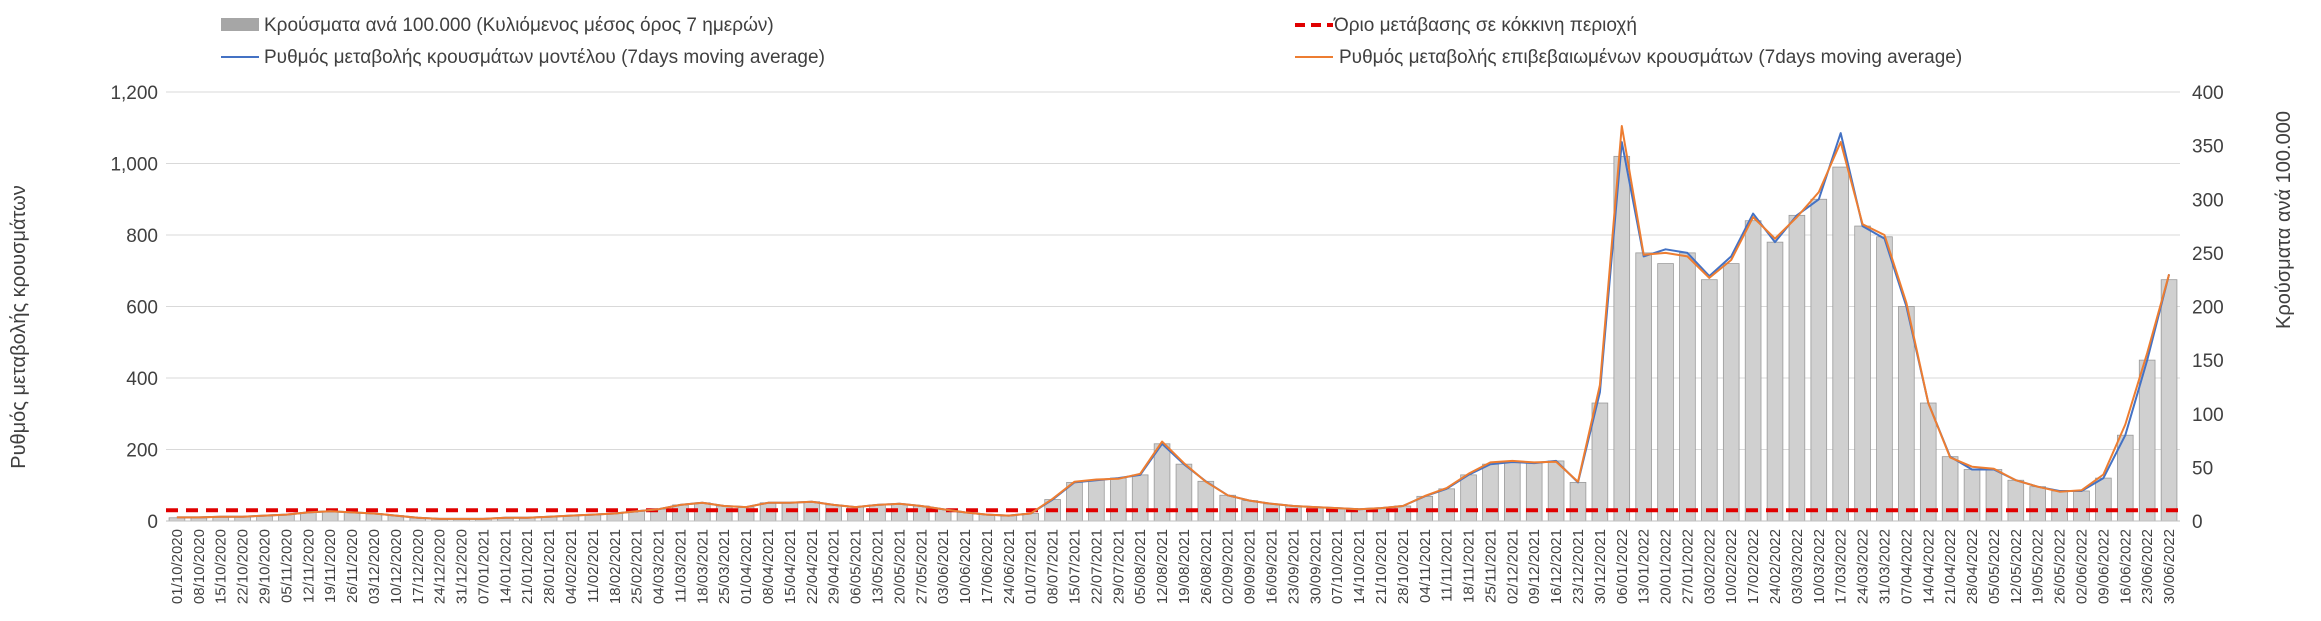 This screenshot has width=2321, height=621. I want to click on x-tick-label: 20/05/2021, so click(899, 566).